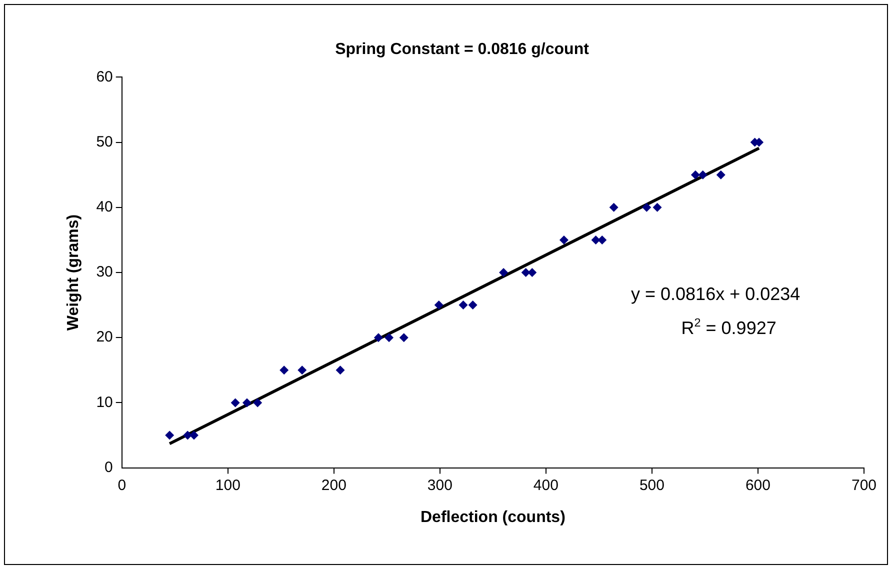 The width and height of the screenshot is (894, 571). Describe the element at coordinates (715, 294) in the screenshot. I see `annotation: y = 0.0816x + 0.0234` at that location.